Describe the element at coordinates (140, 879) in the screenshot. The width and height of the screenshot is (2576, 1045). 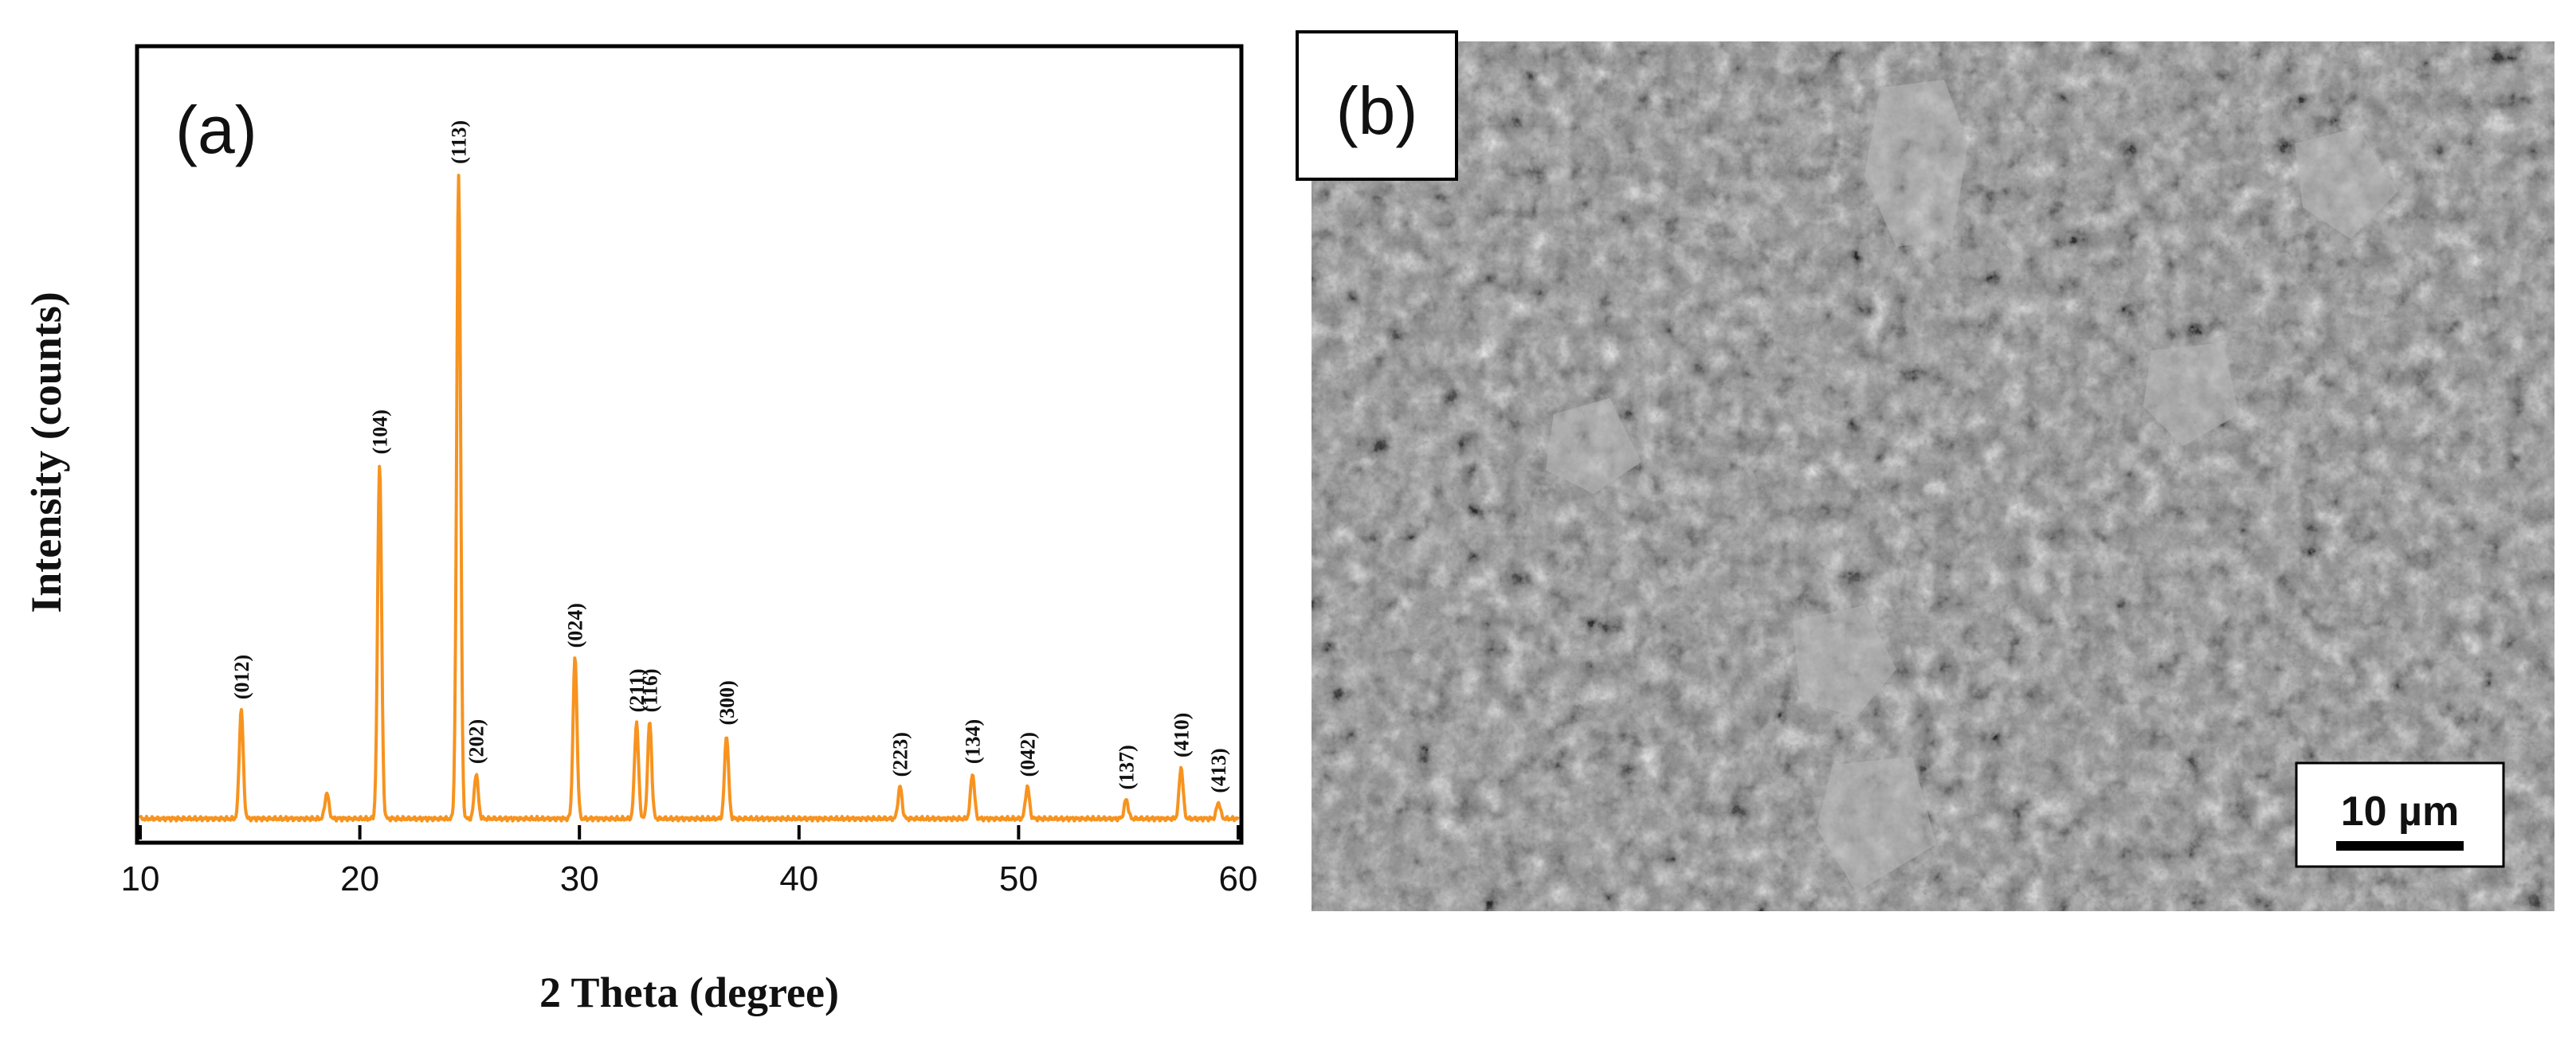
I see `x-tick-label: 10` at that location.